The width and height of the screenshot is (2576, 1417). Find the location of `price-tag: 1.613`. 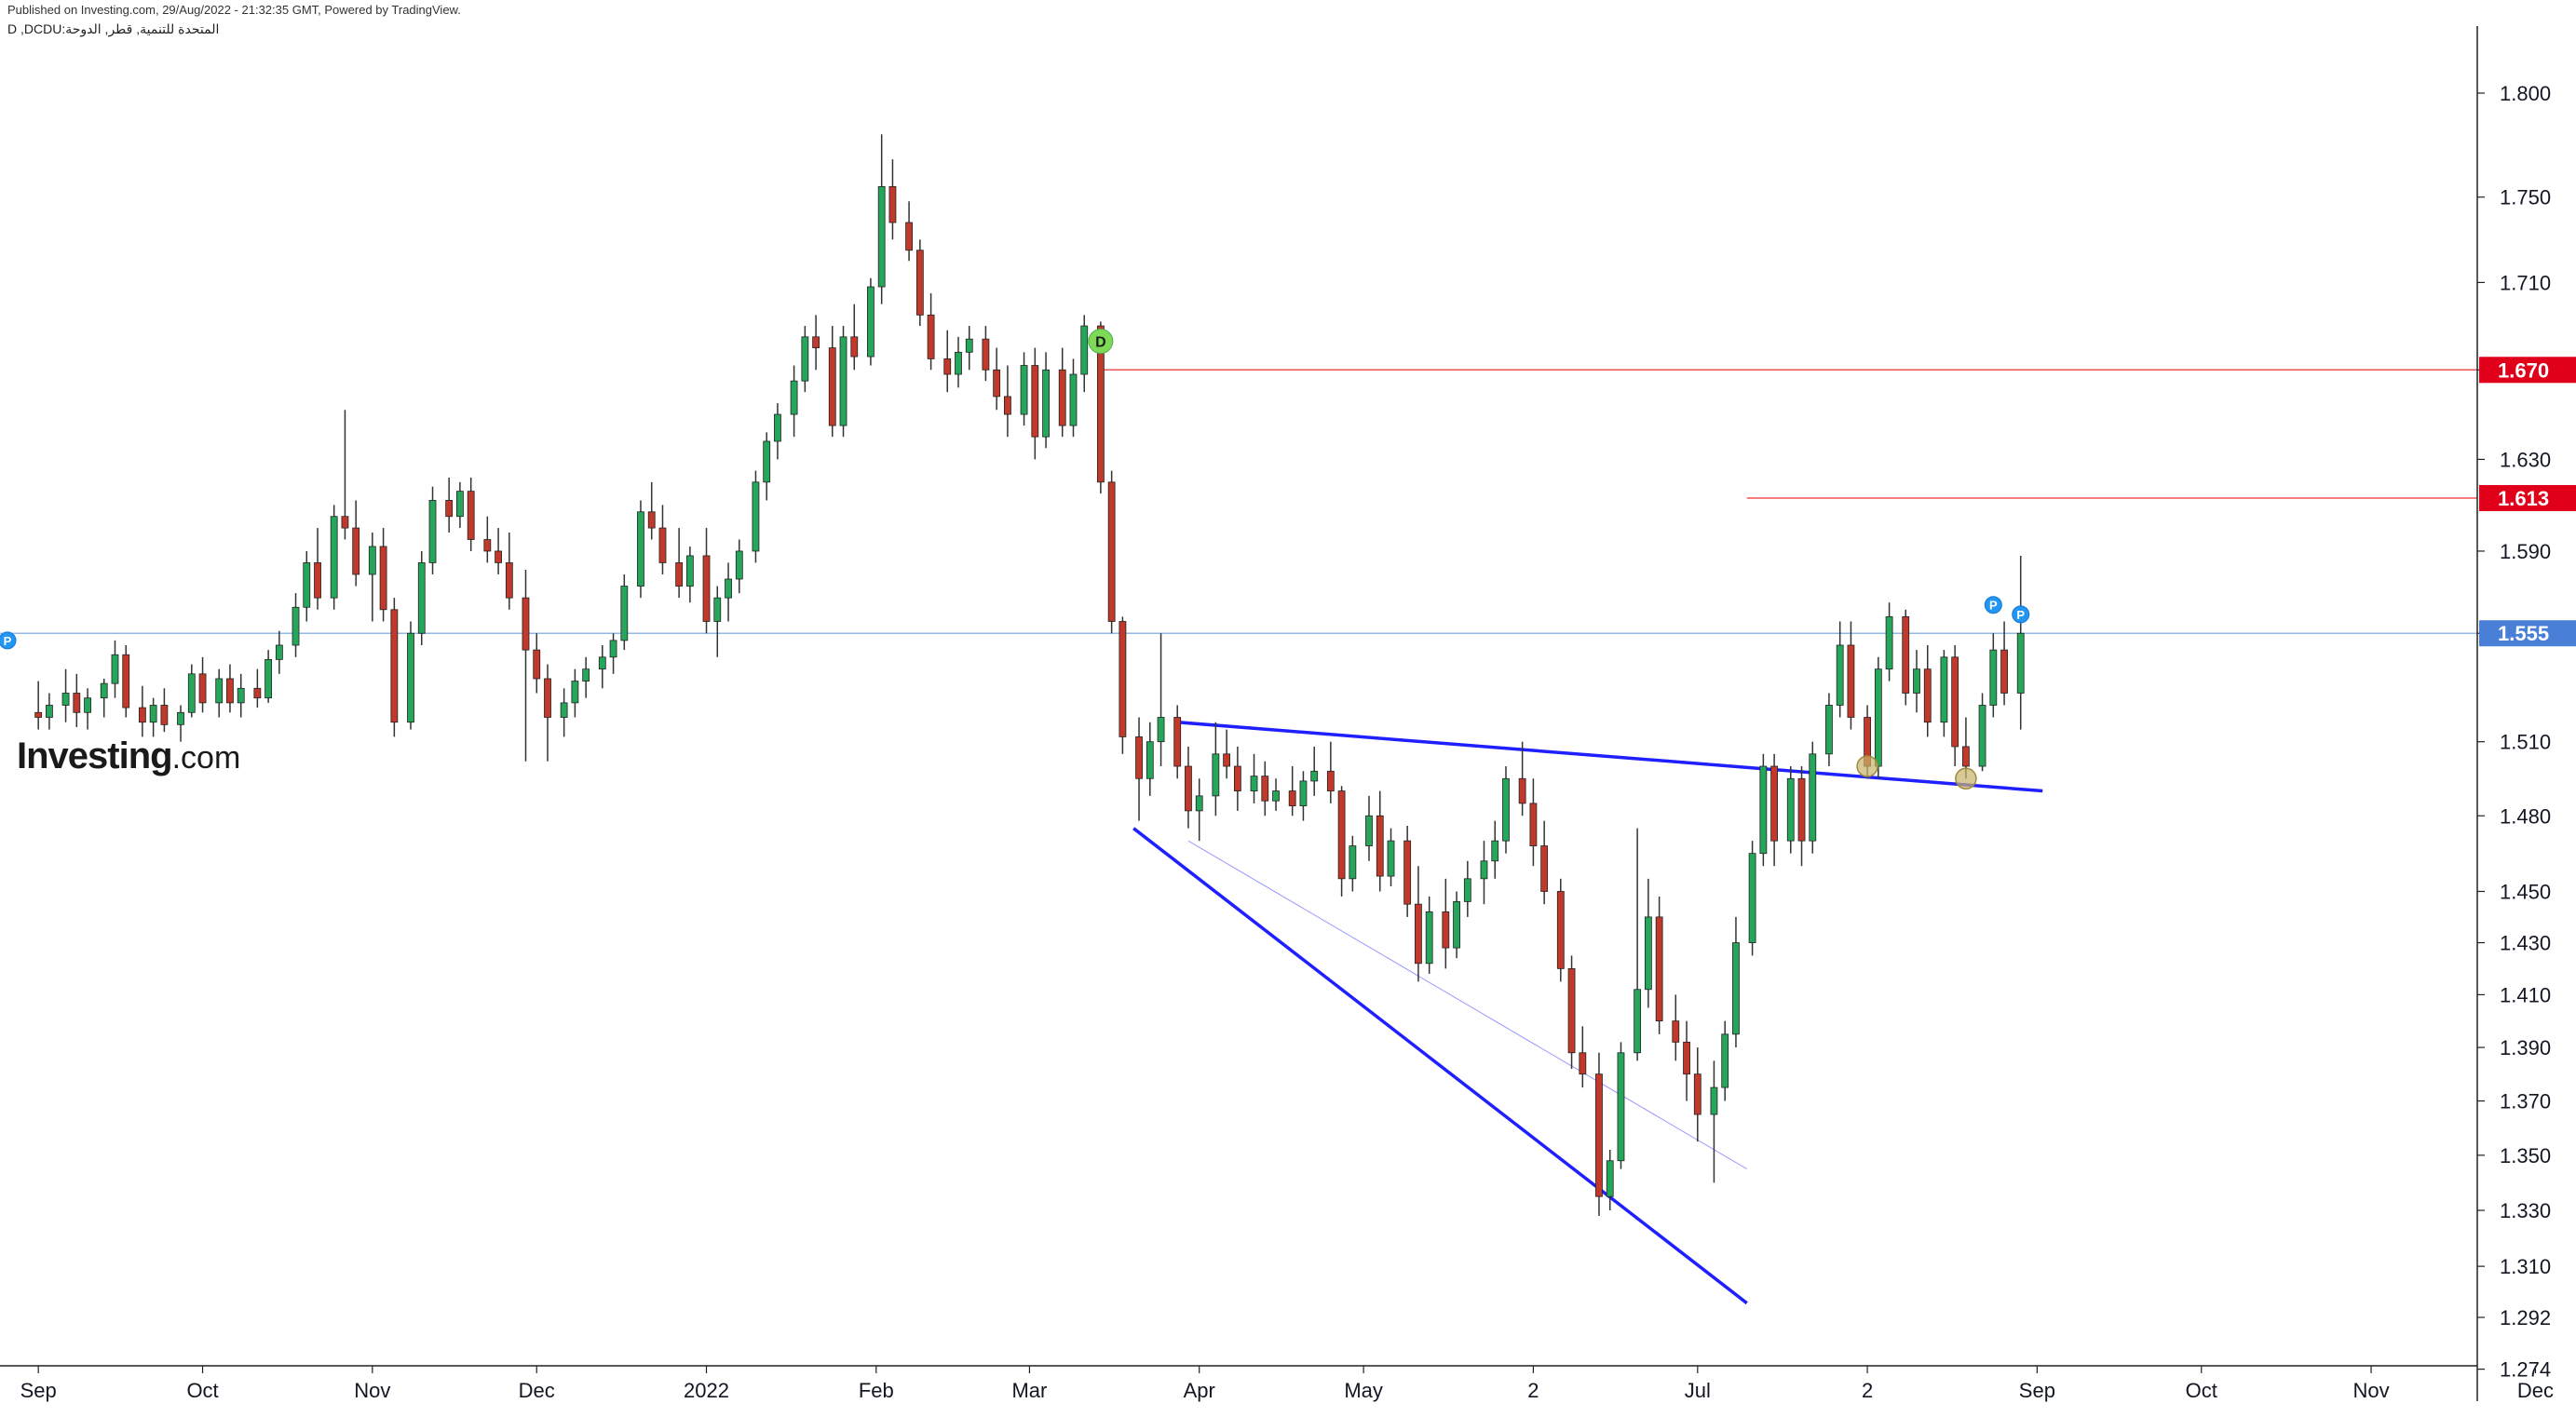

price-tag: 1.613 is located at coordinates (2527, 497).